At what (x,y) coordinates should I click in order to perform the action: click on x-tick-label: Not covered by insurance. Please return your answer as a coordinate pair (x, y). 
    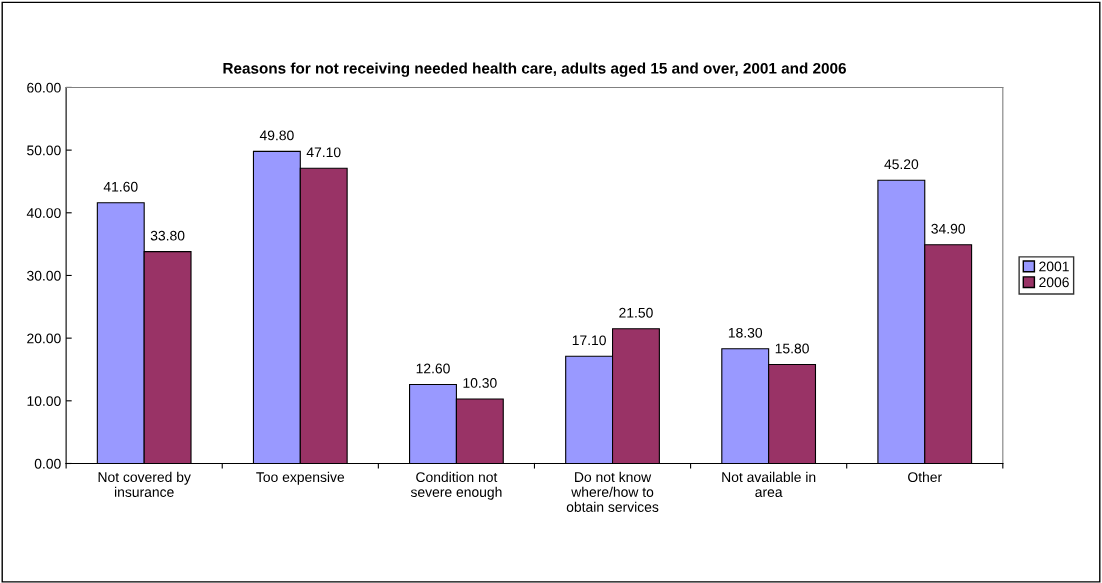
    Looking at the image, I should click on (144, 484).